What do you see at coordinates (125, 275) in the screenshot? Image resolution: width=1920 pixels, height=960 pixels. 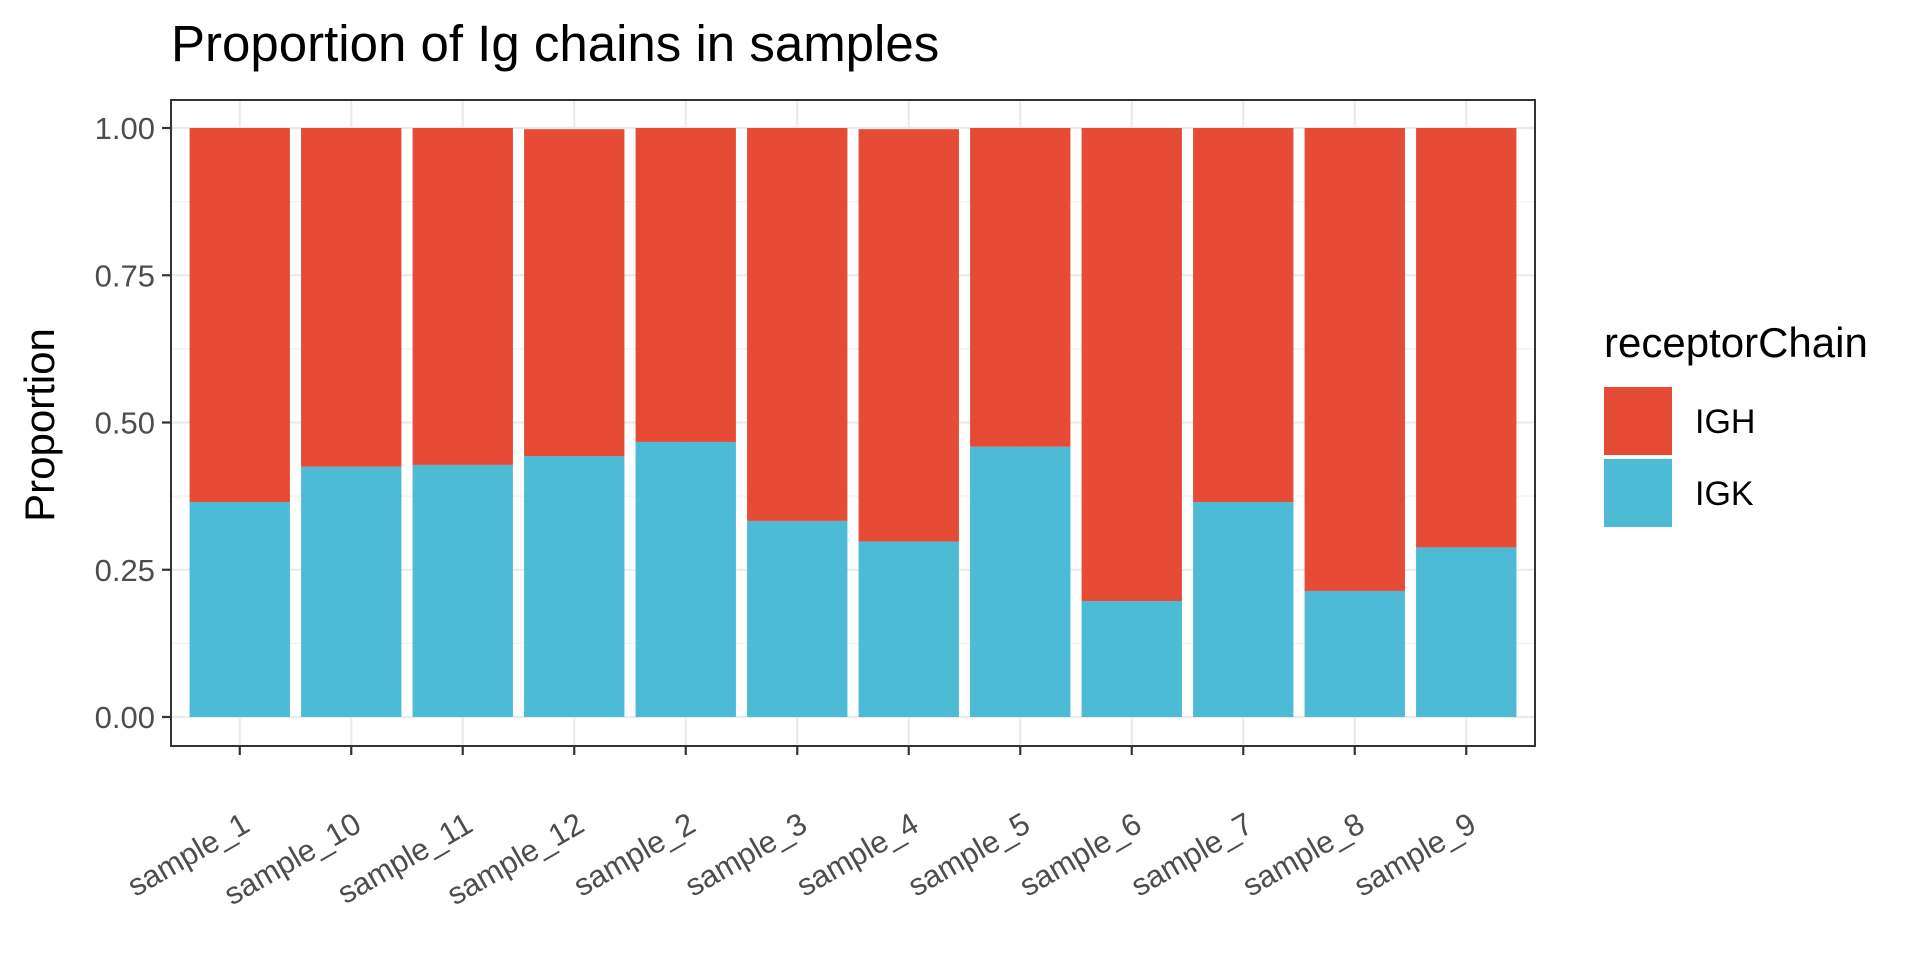 I see `y-tick-label: 0.75` at bounding box center [125, 275].